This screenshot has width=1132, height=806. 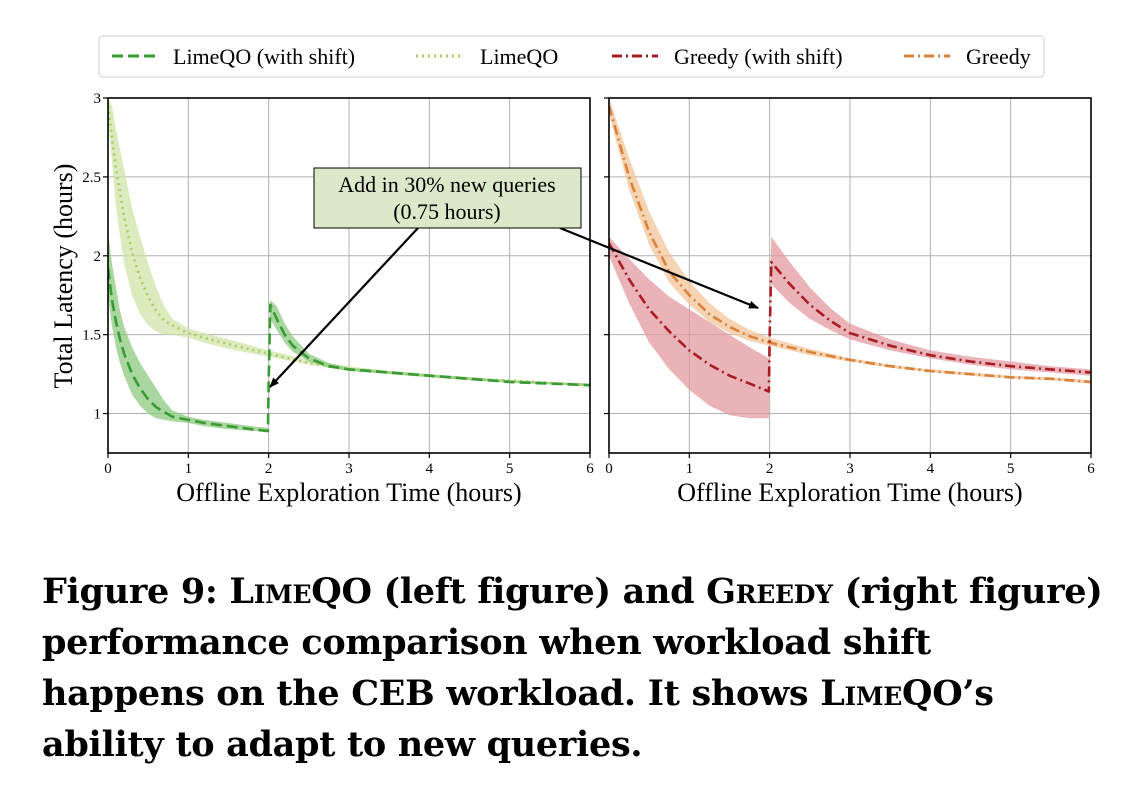 What do you see at coordinates (769, 591) in the screenshot?
I see `caption-name-2: Greedy` at bounding box center [769, 591].